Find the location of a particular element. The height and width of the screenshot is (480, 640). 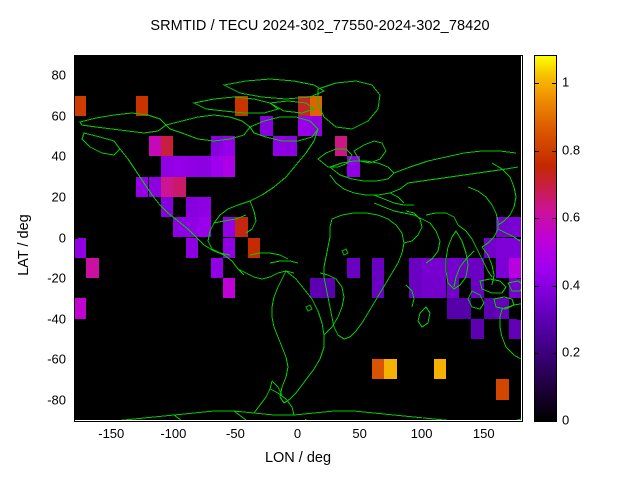

x-tick-label: -100 is located at coordinates (173, 433).